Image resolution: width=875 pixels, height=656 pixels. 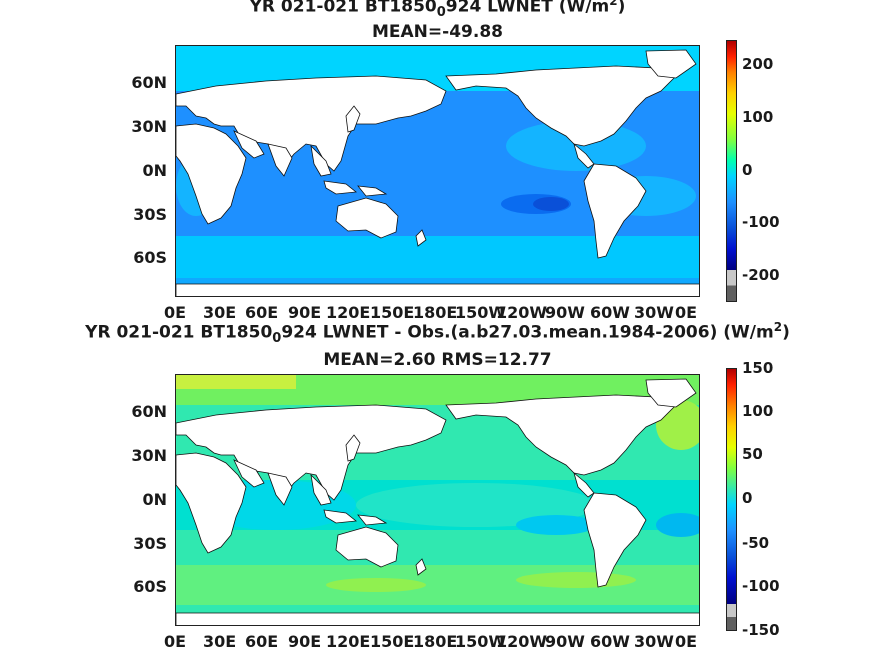 I want to click on bottom-lat-label-0n: 0N, so click(x=154, y=499).